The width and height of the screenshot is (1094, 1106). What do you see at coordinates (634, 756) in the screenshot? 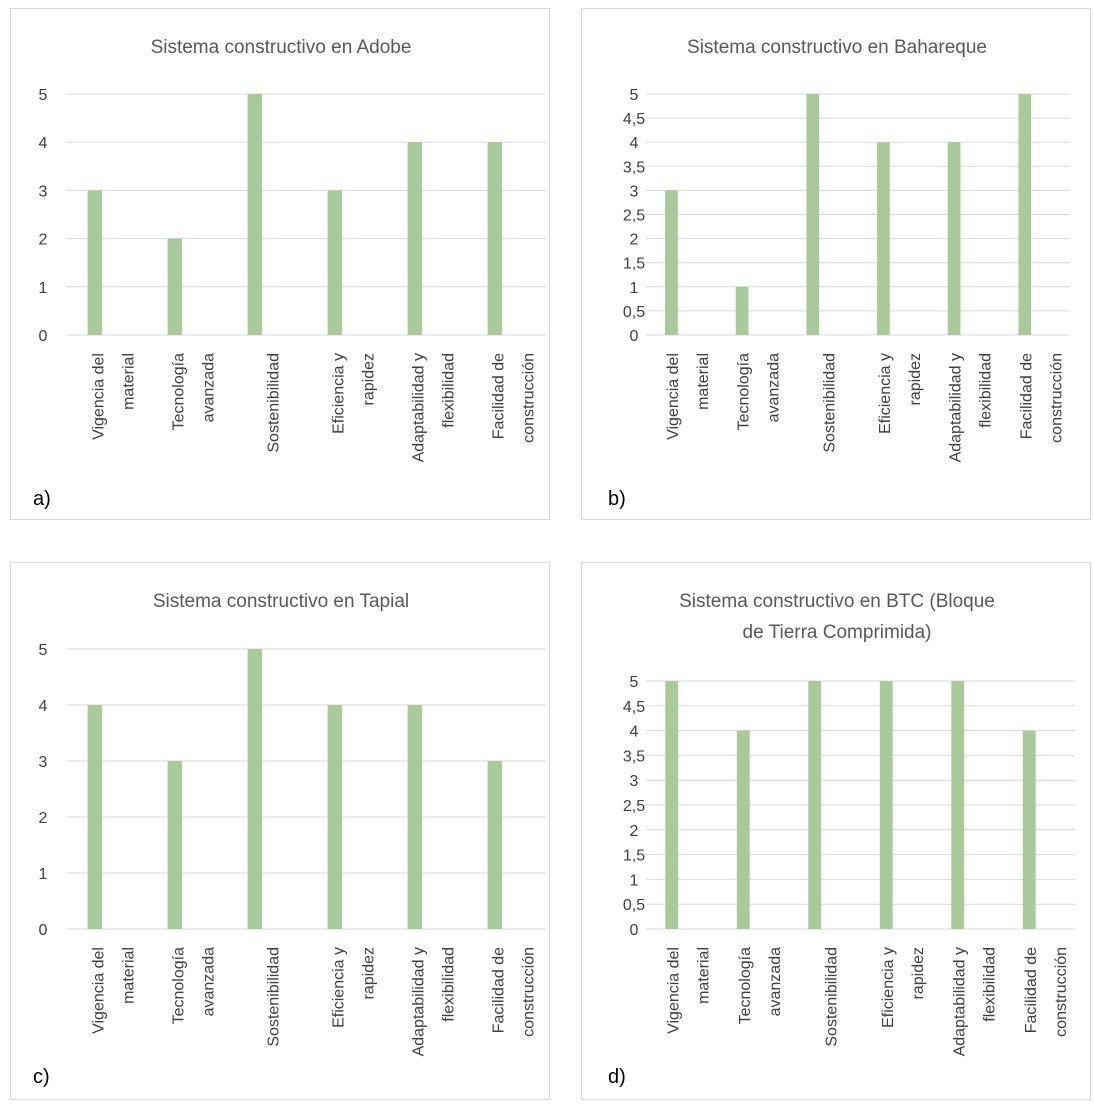
I see `y-tick-label: 3,5` at bounding box center [634, 756].